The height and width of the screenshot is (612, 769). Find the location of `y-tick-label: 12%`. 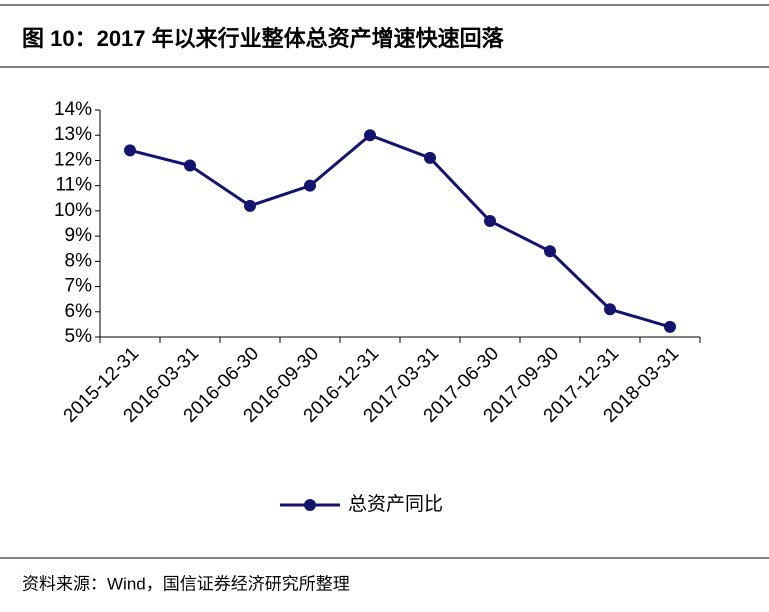

y-tick-label: 12% is located at coordinates (73, 159).